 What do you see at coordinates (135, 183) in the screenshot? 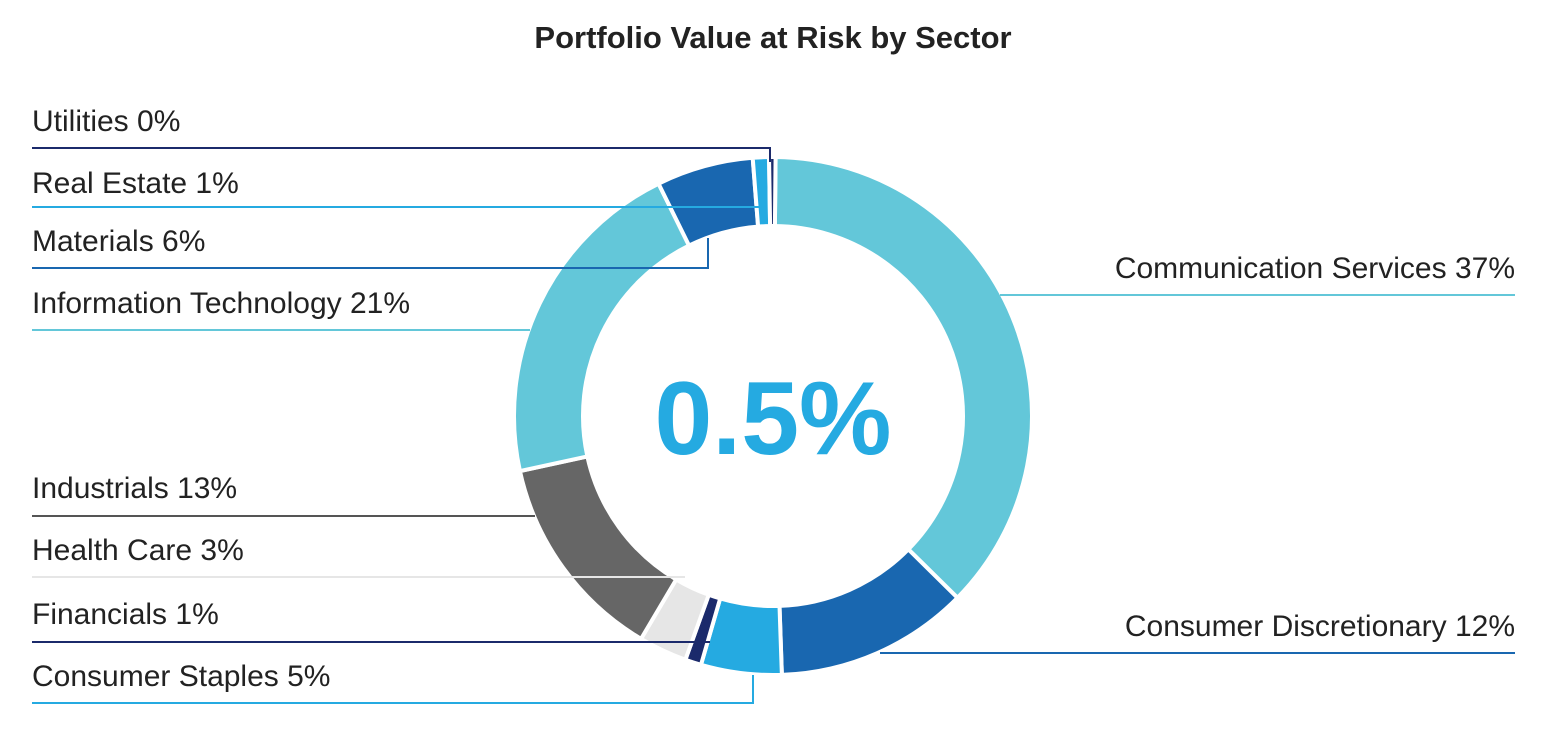
I see `data-label: Real Estate 1%` at bounding box center [135, 183].